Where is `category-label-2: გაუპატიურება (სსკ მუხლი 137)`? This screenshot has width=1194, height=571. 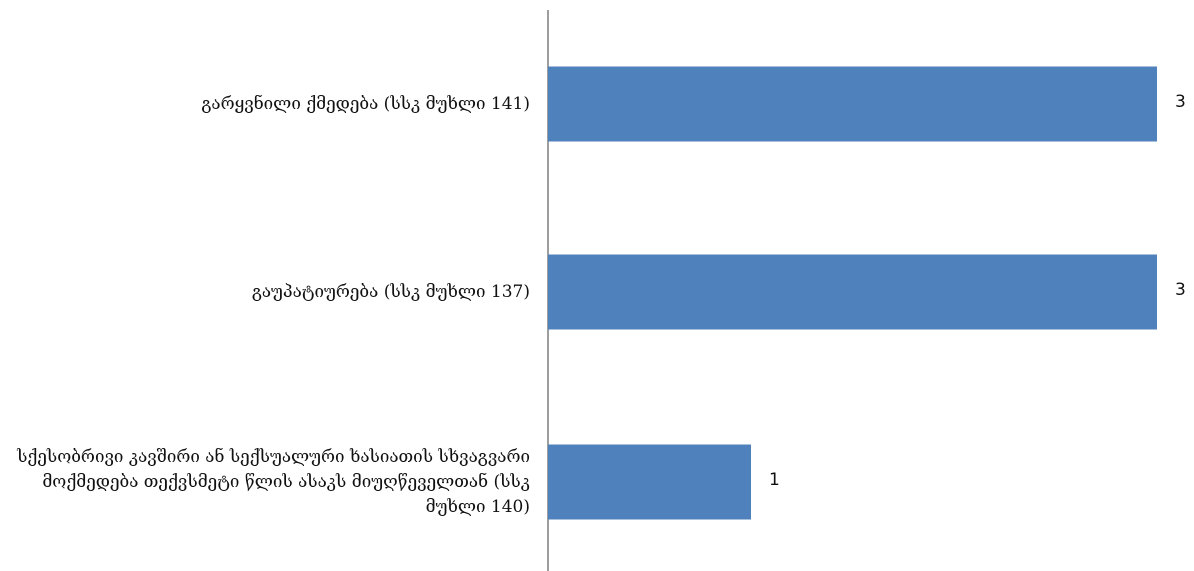
category-label-2: გაუპატიურება (სსკ მუხლი 137) is located at coordinates (265, 292).